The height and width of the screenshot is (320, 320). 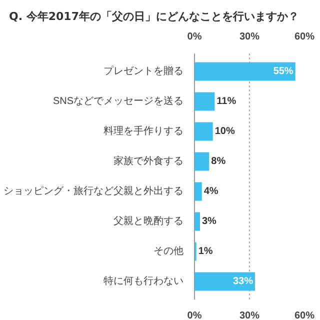 I want to click on data-label: 11%, so click(x=226, y=101).